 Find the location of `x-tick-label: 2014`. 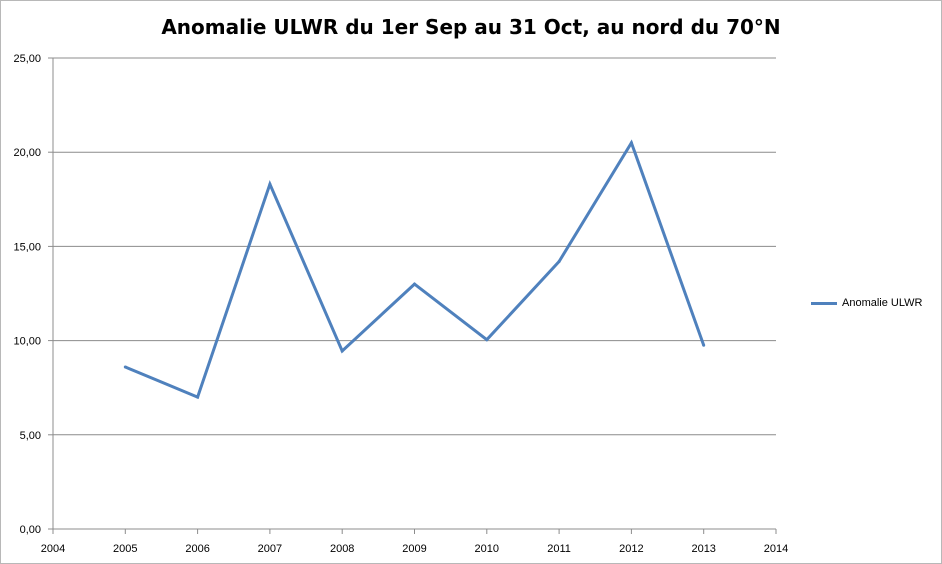

x-tick-label: 2014 is located at coordinates (776, 549).